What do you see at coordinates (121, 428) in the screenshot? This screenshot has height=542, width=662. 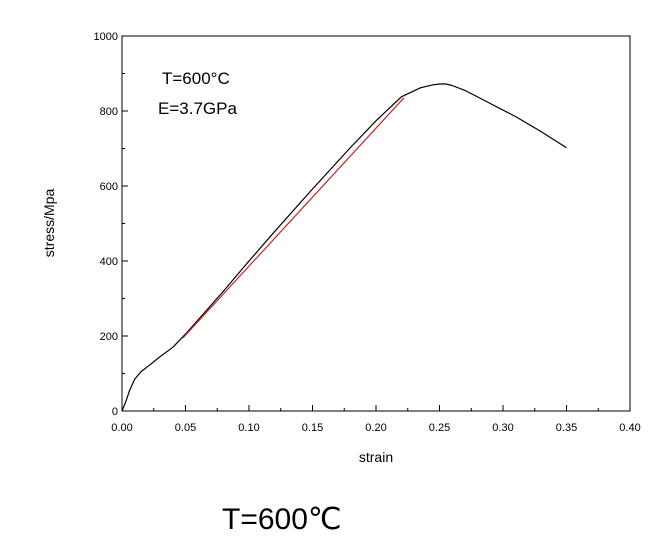 I see `x-tick-label: 0.00` at bounding box center [121, 428].